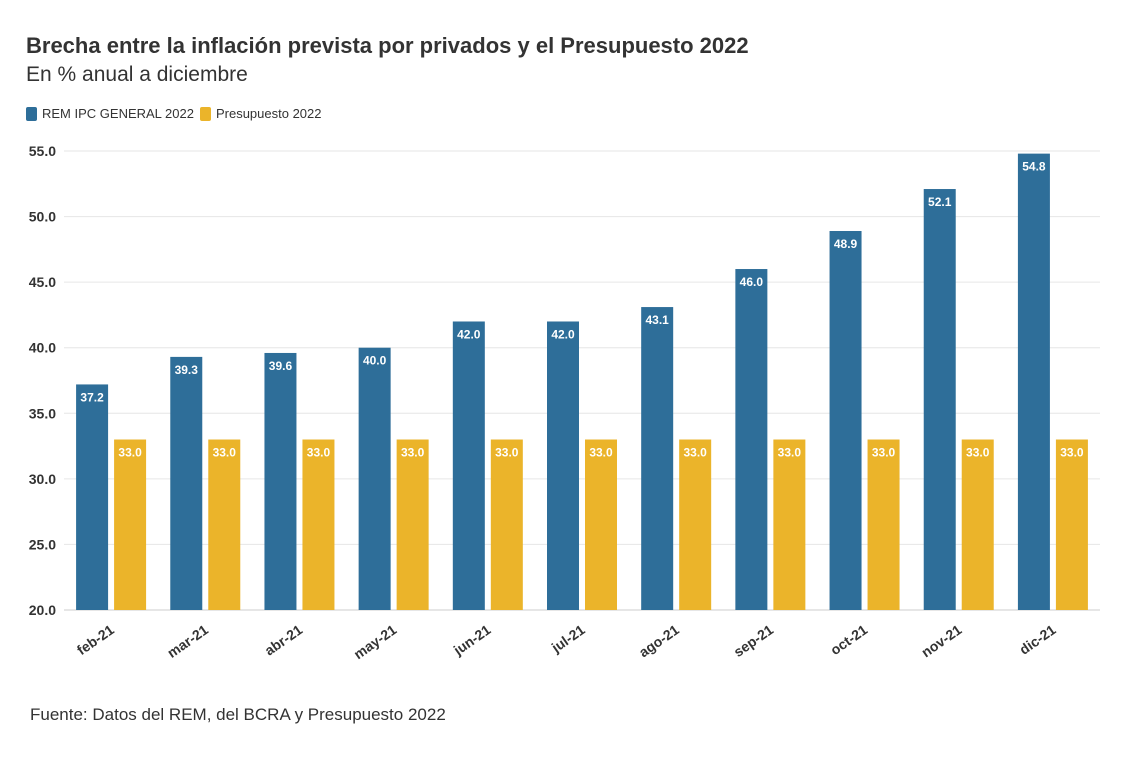  Describe the element at coordinates (281, 366) in the screenshot. I see `data-label: 39.6` at that location.